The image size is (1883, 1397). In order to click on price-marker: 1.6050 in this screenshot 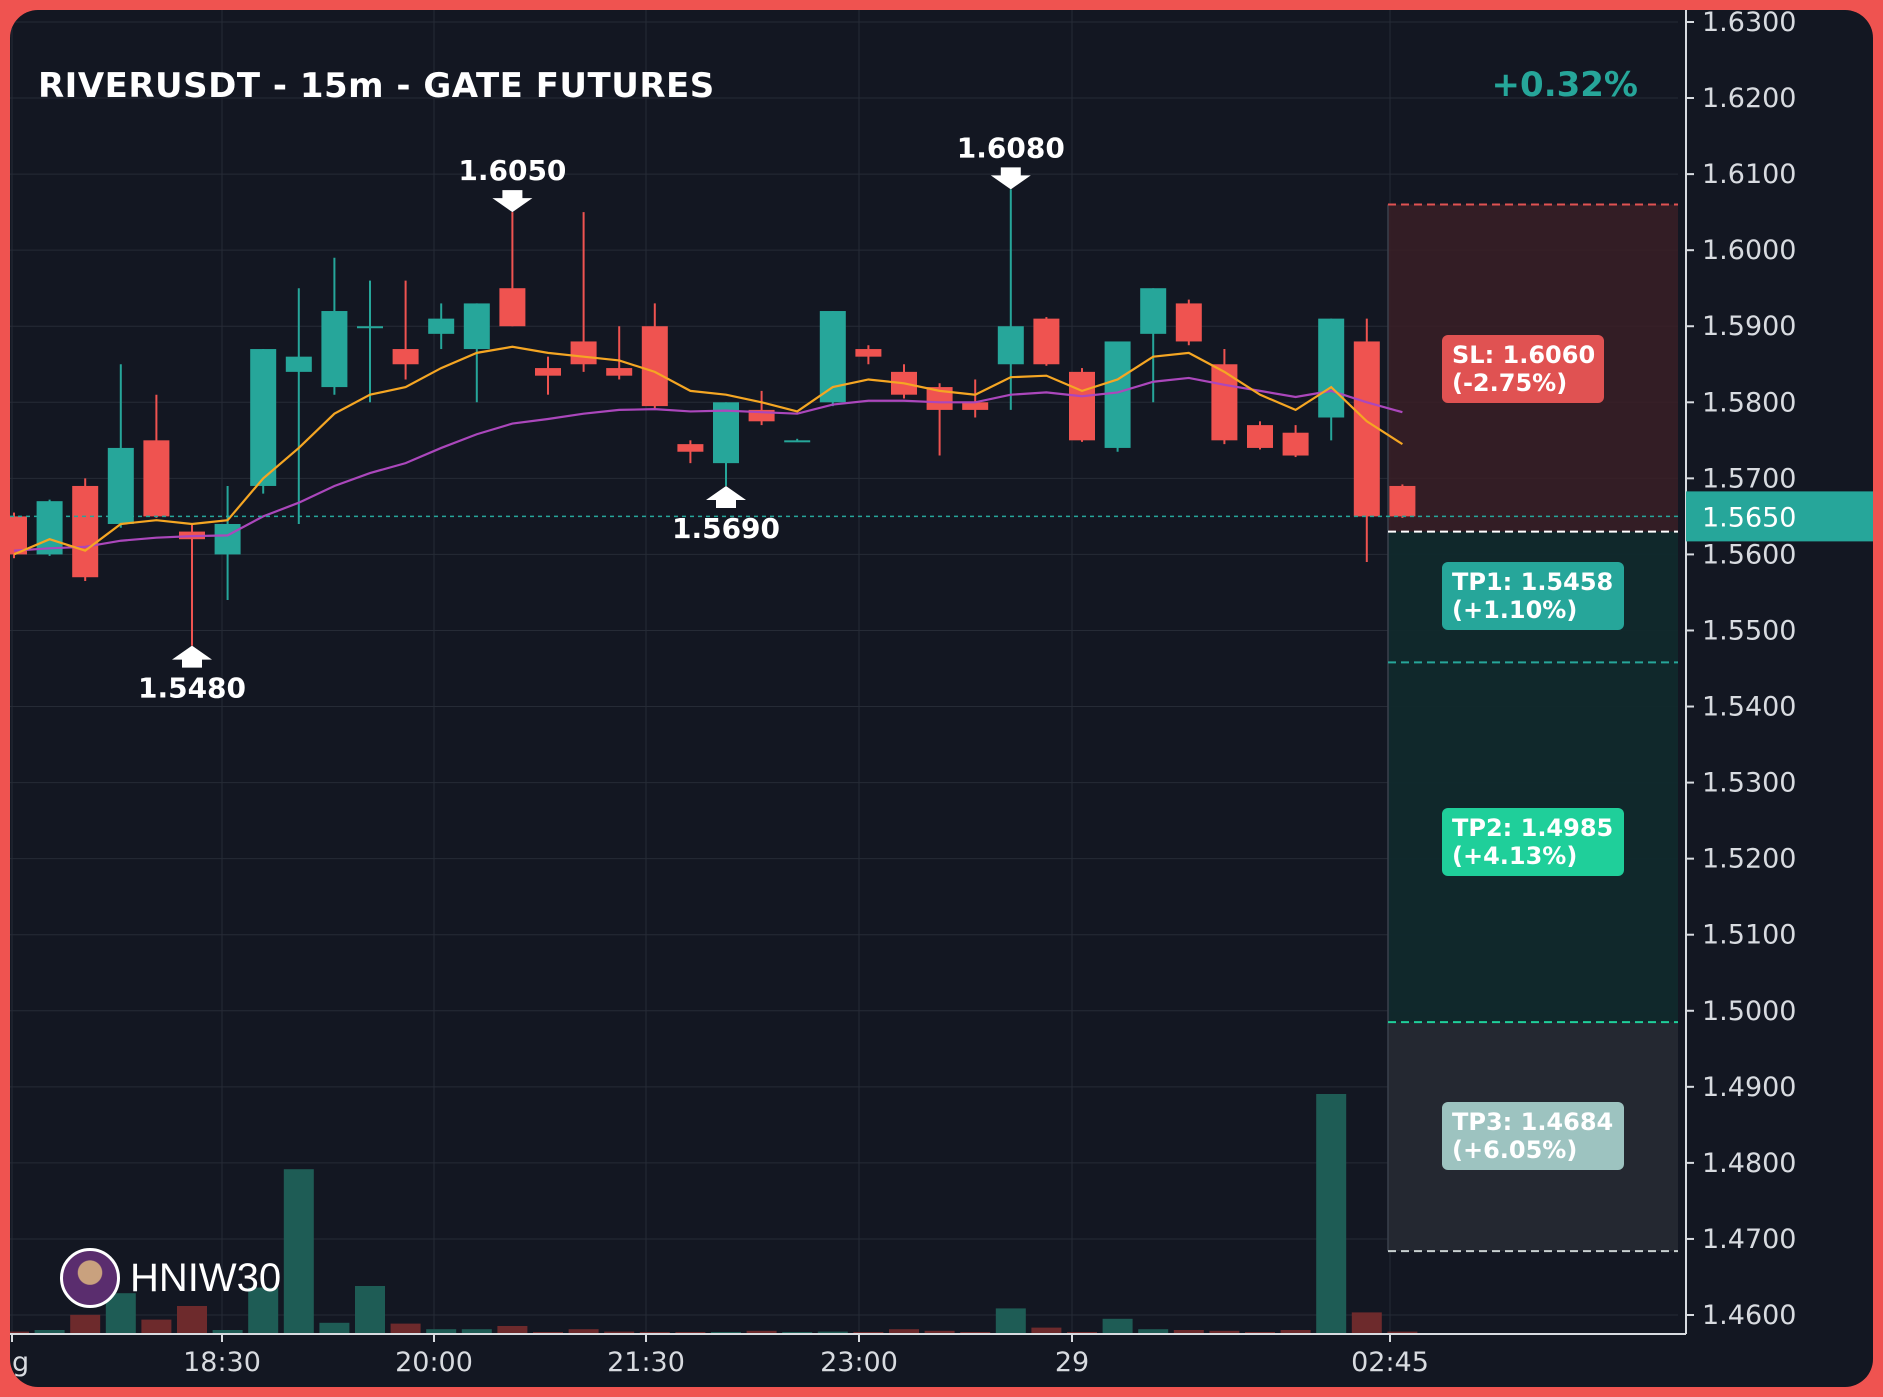, I will do `click(512, 183)`.